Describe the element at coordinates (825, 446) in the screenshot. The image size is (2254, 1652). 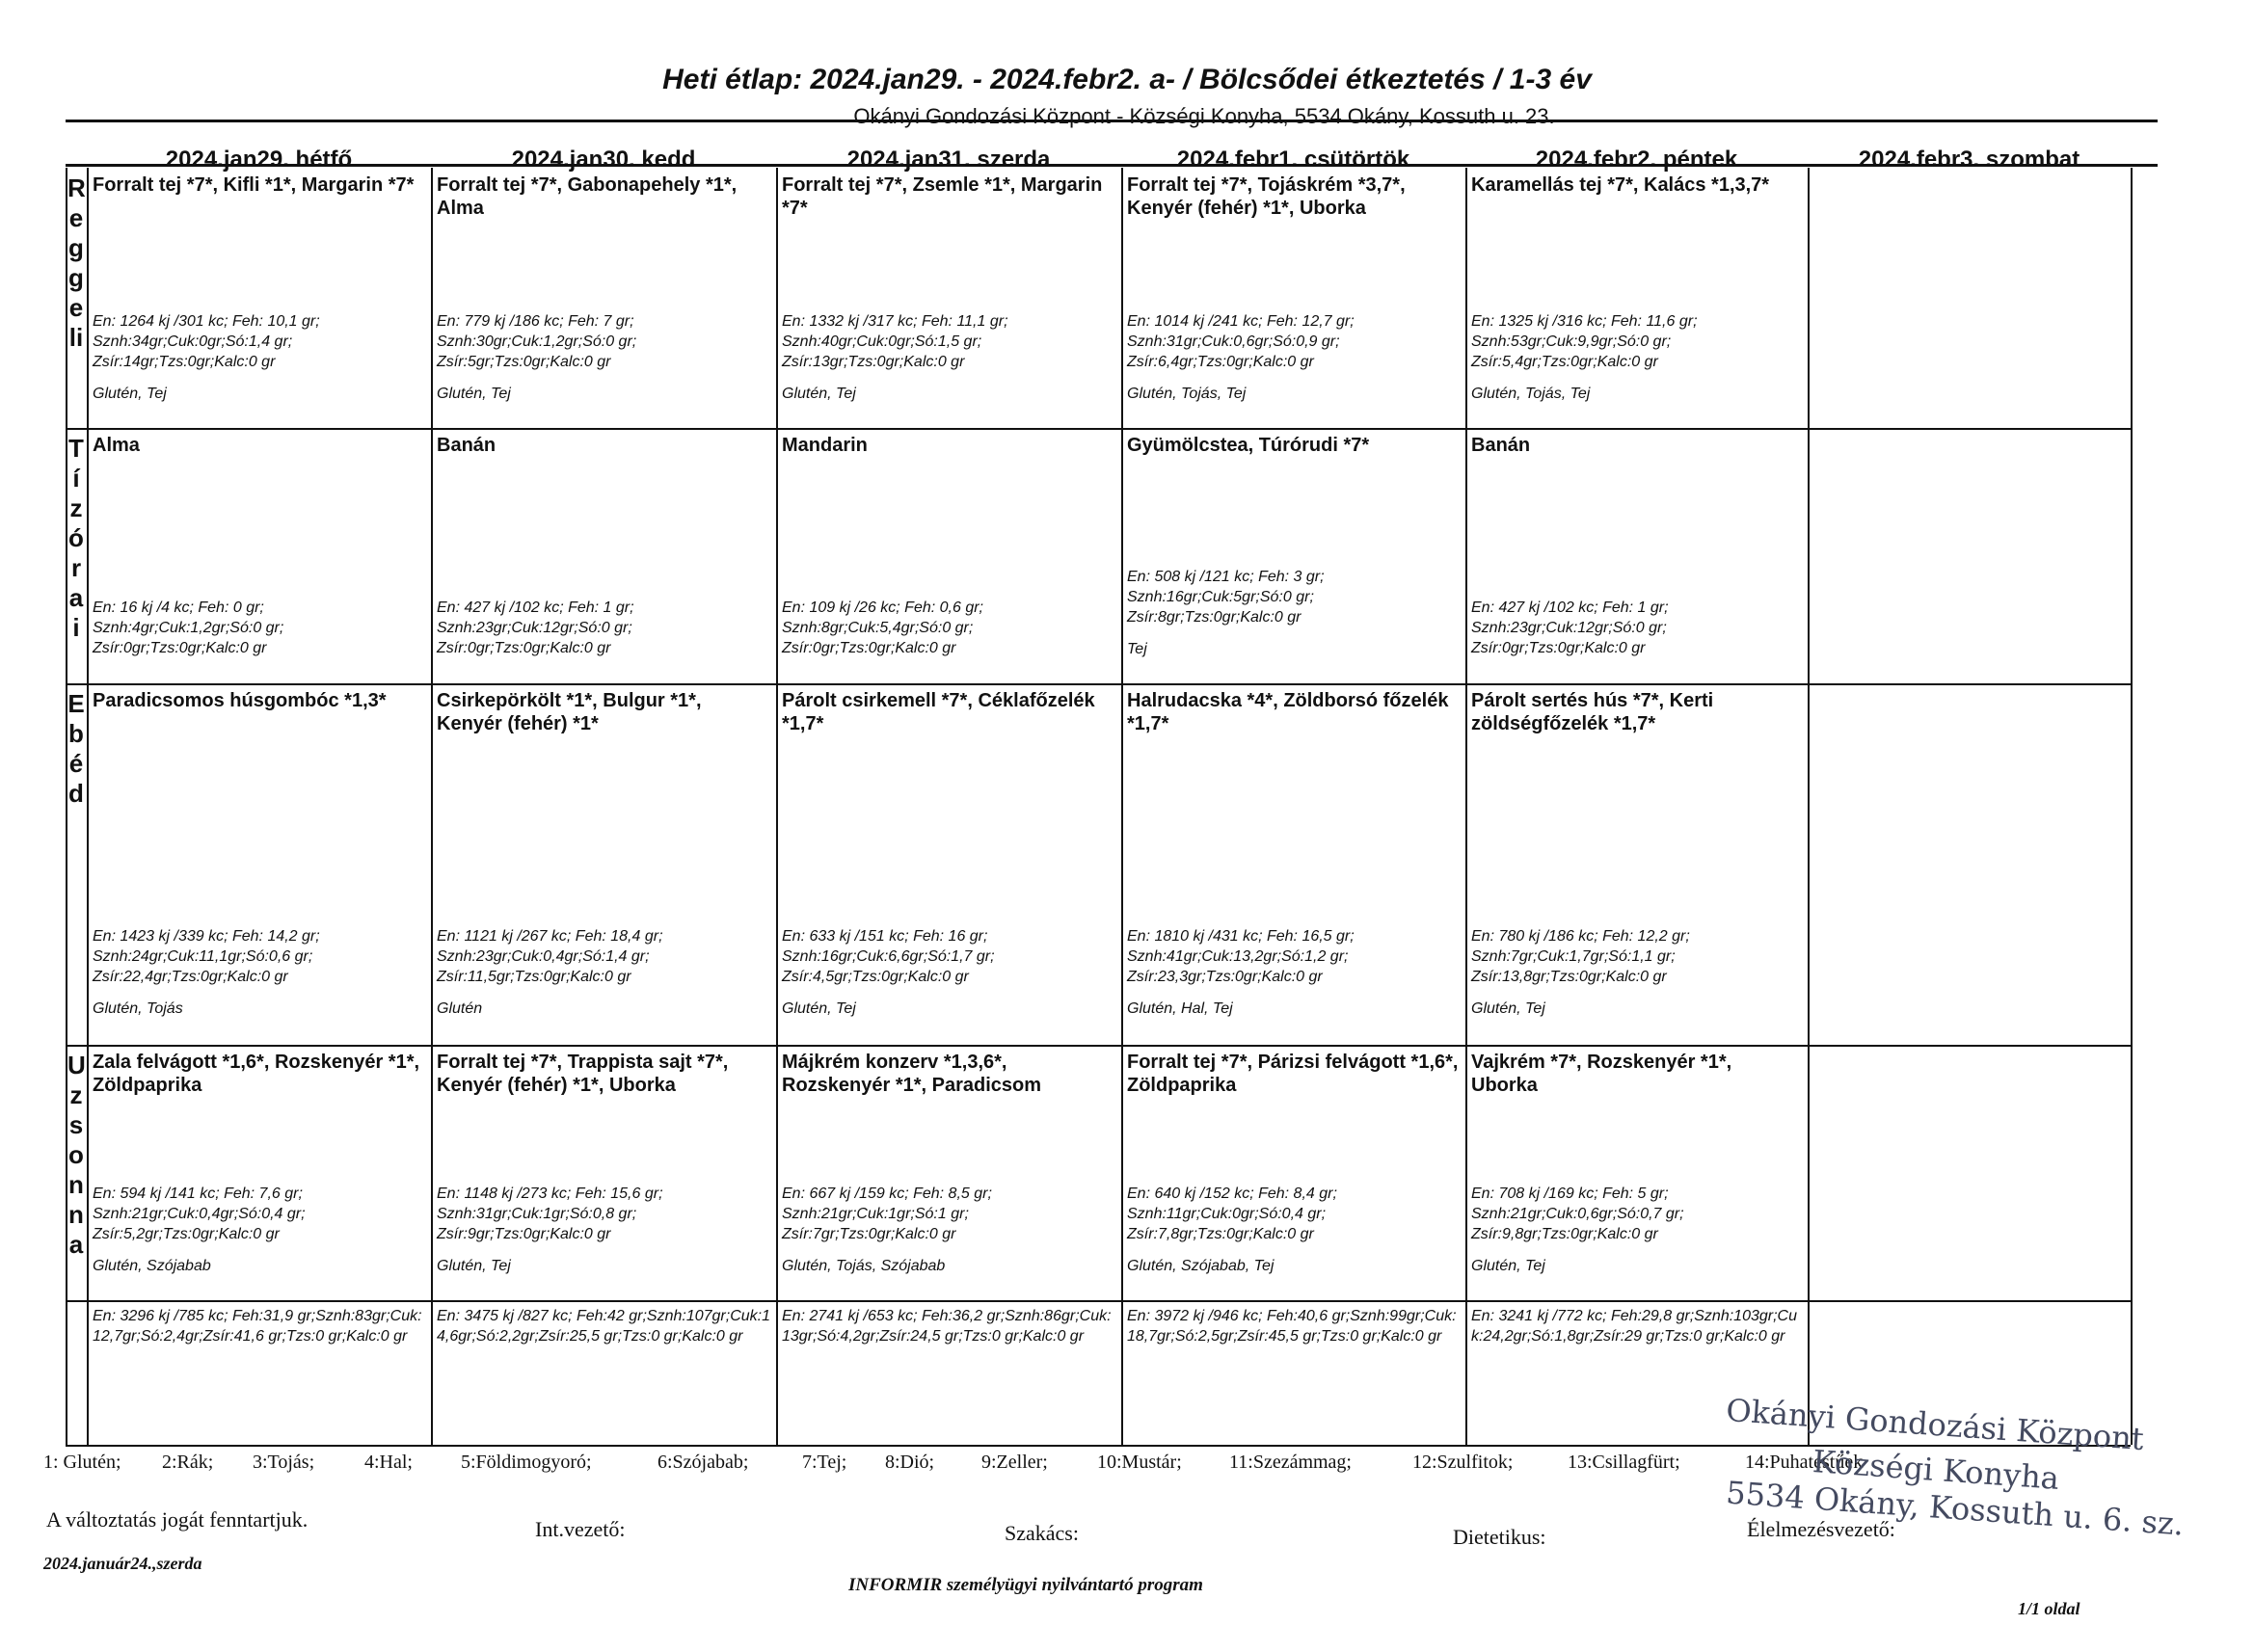
I see `dish: Mandarin` at that location.